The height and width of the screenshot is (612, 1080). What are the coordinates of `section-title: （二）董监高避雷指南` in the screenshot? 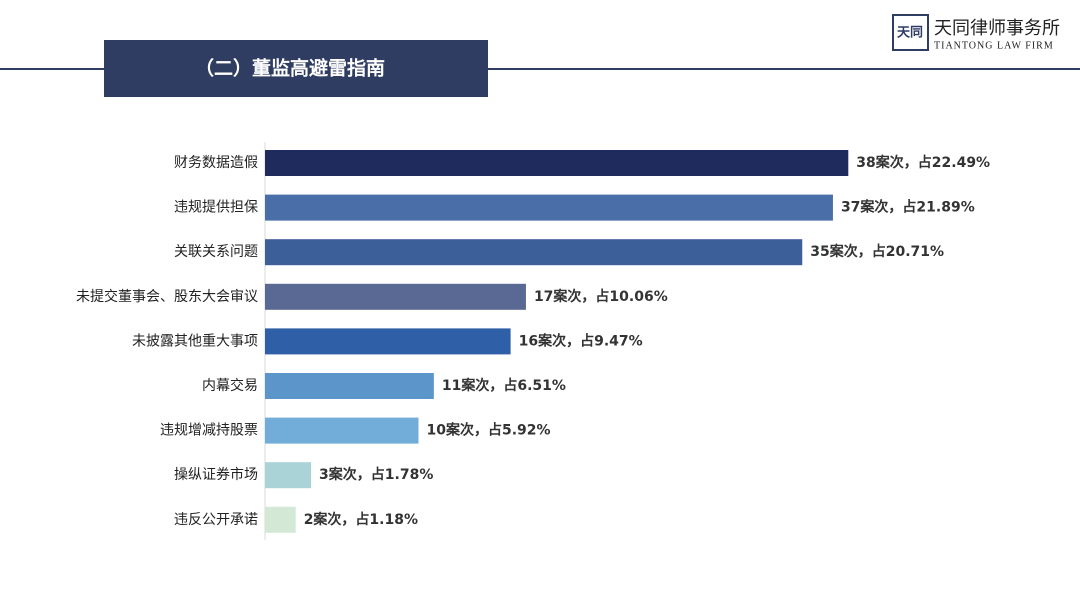 It's located at (290, 68).